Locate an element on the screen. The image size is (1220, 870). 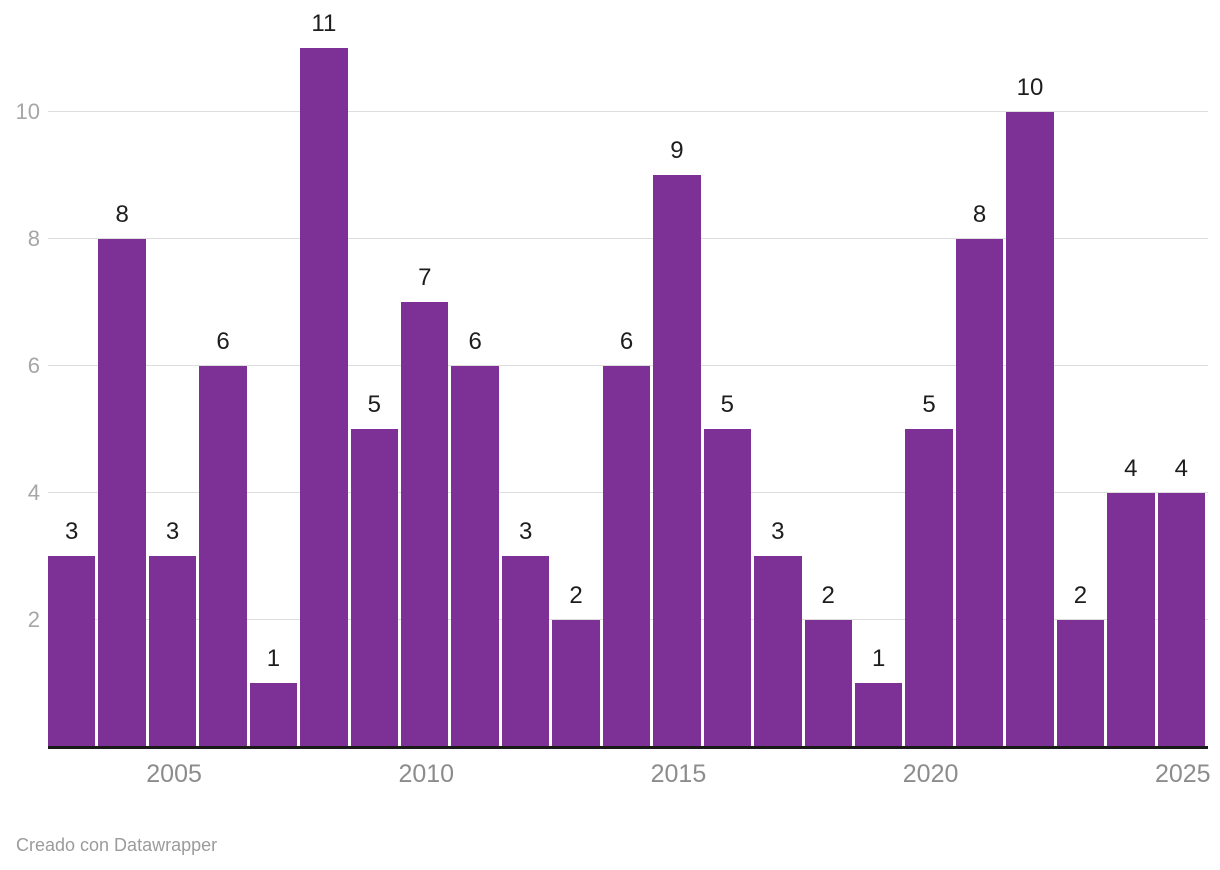
y-axis-tick-label: 8 is located at coordinates (33, 238).